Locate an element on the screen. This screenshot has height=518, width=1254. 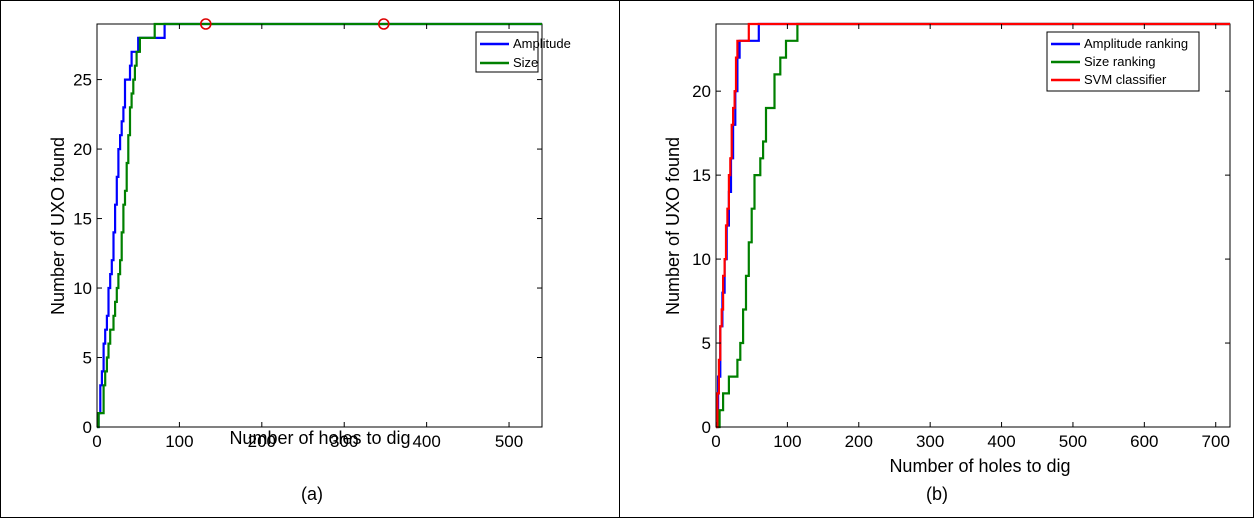
x-tick-label: 600 is located at coordinates (1144, 441).